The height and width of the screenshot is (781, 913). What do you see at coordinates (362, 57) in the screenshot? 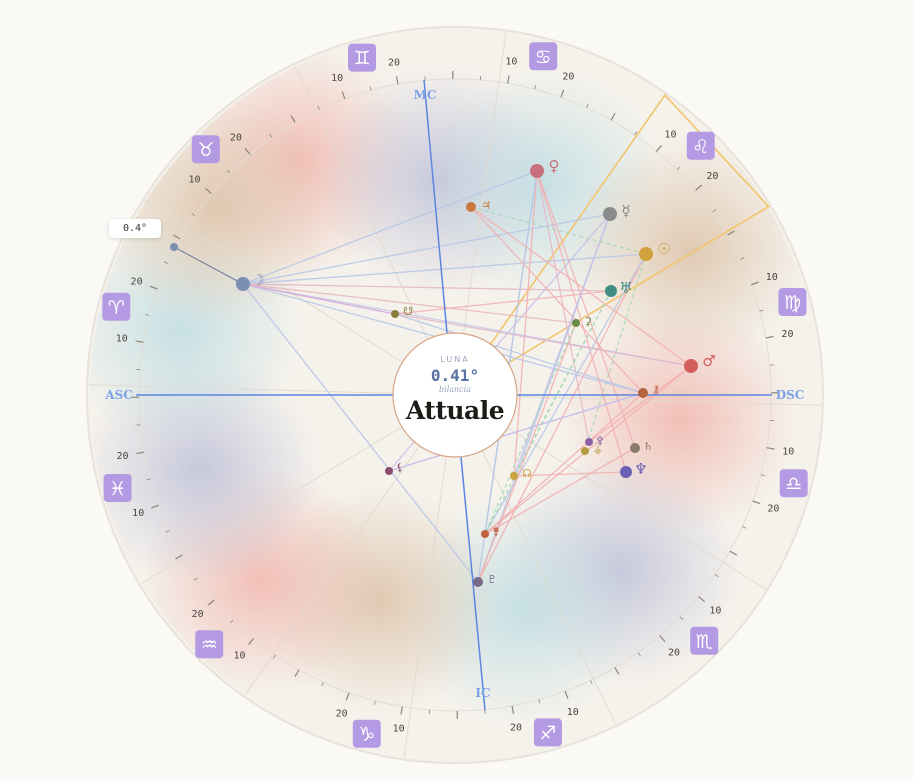
I see `sign-badge-gemini: ♊` at bounding box center [362, 57].